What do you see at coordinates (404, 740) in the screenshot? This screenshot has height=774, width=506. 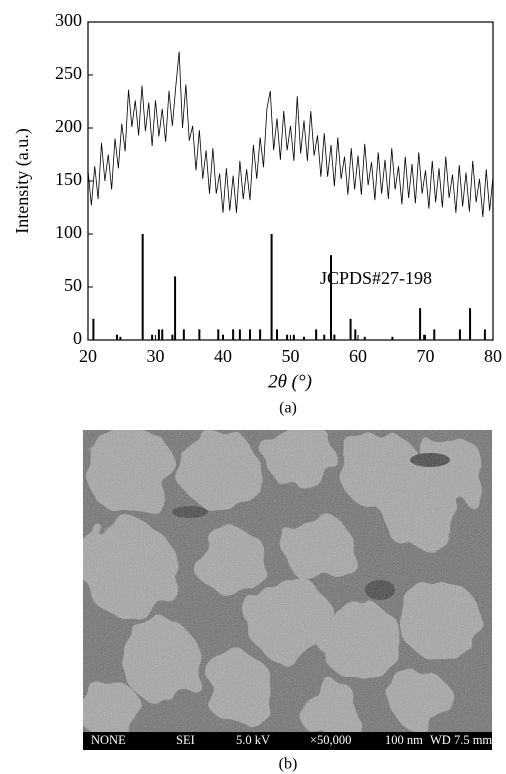 I see `sem-info-text: 100 nm` at bounding box center [404, 740].